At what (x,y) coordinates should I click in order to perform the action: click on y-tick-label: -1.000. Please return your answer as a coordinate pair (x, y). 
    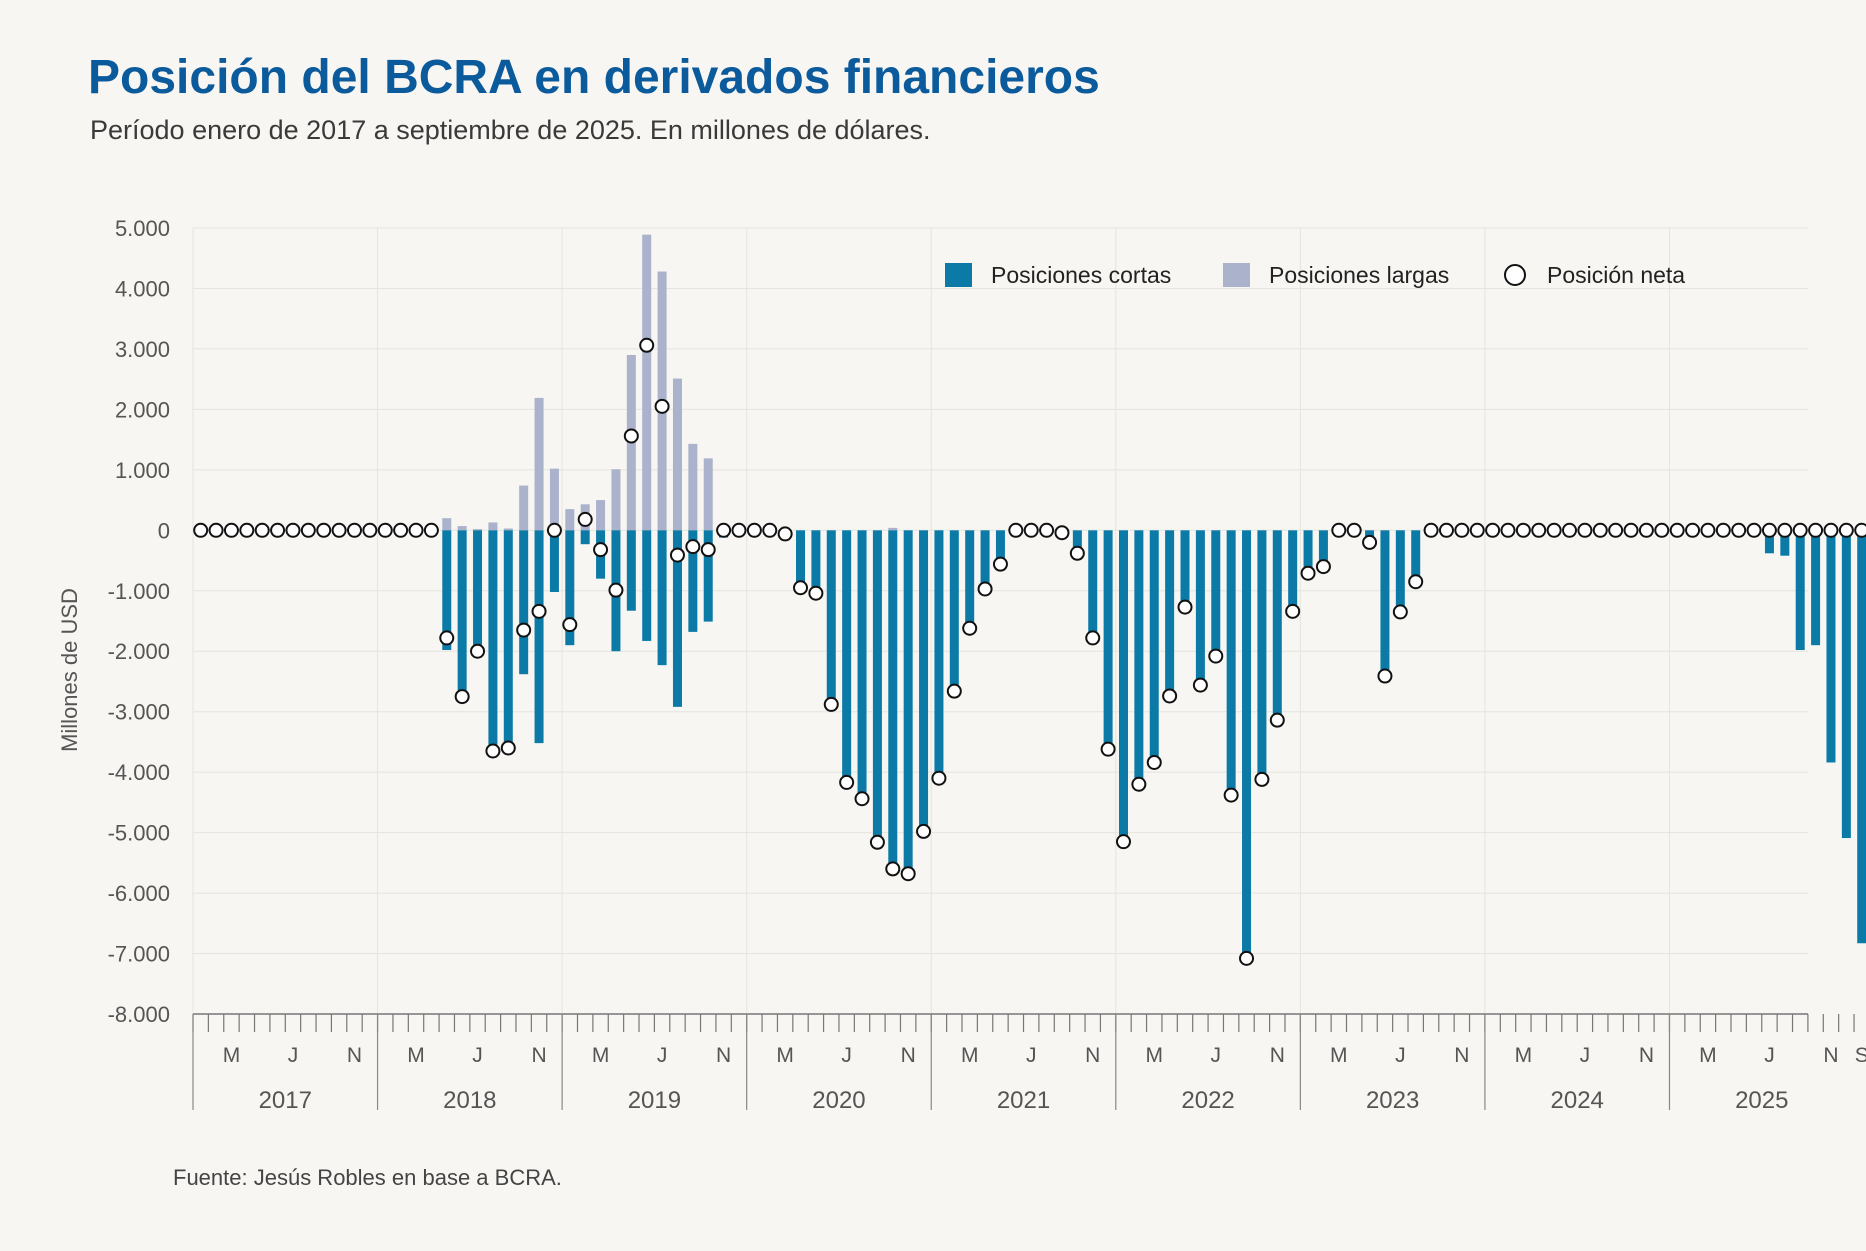
    Looking at the image, I should click on (139, 591).